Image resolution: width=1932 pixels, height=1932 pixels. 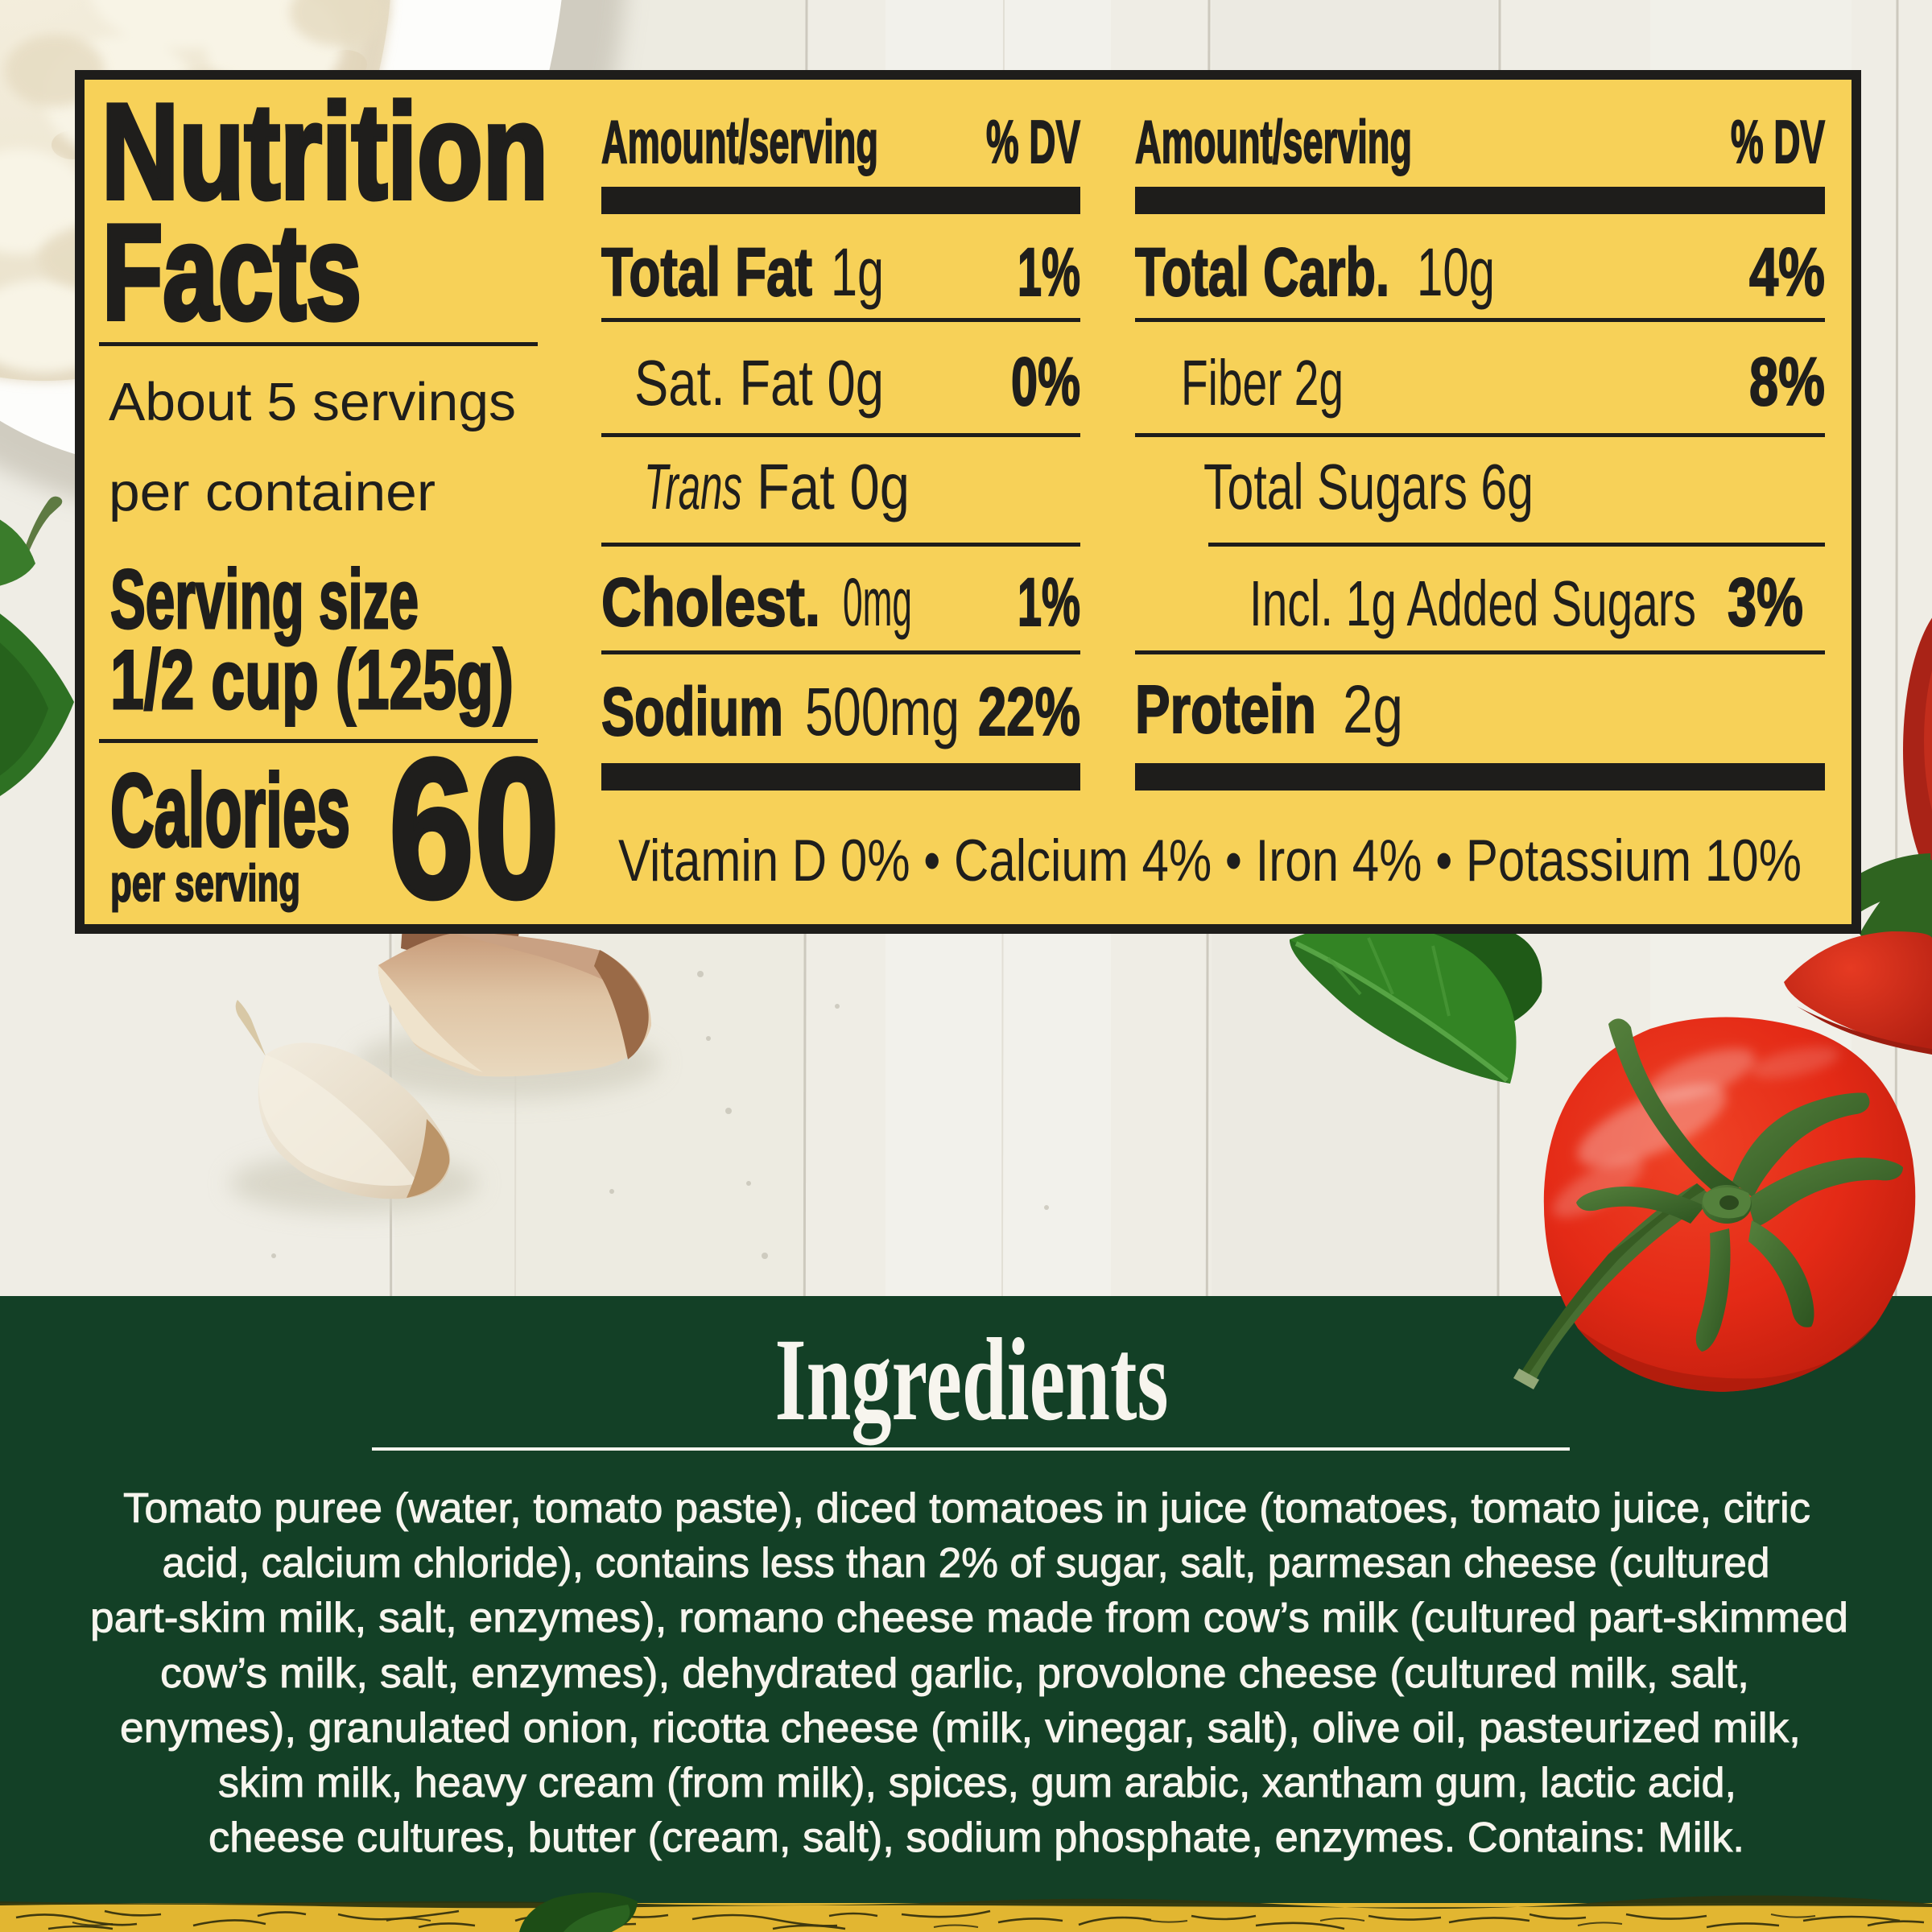 What do you see at coordinates (1045, 381) in the screenshot?
I see `svg-text: 0%` at bounding box center [1045, 381].